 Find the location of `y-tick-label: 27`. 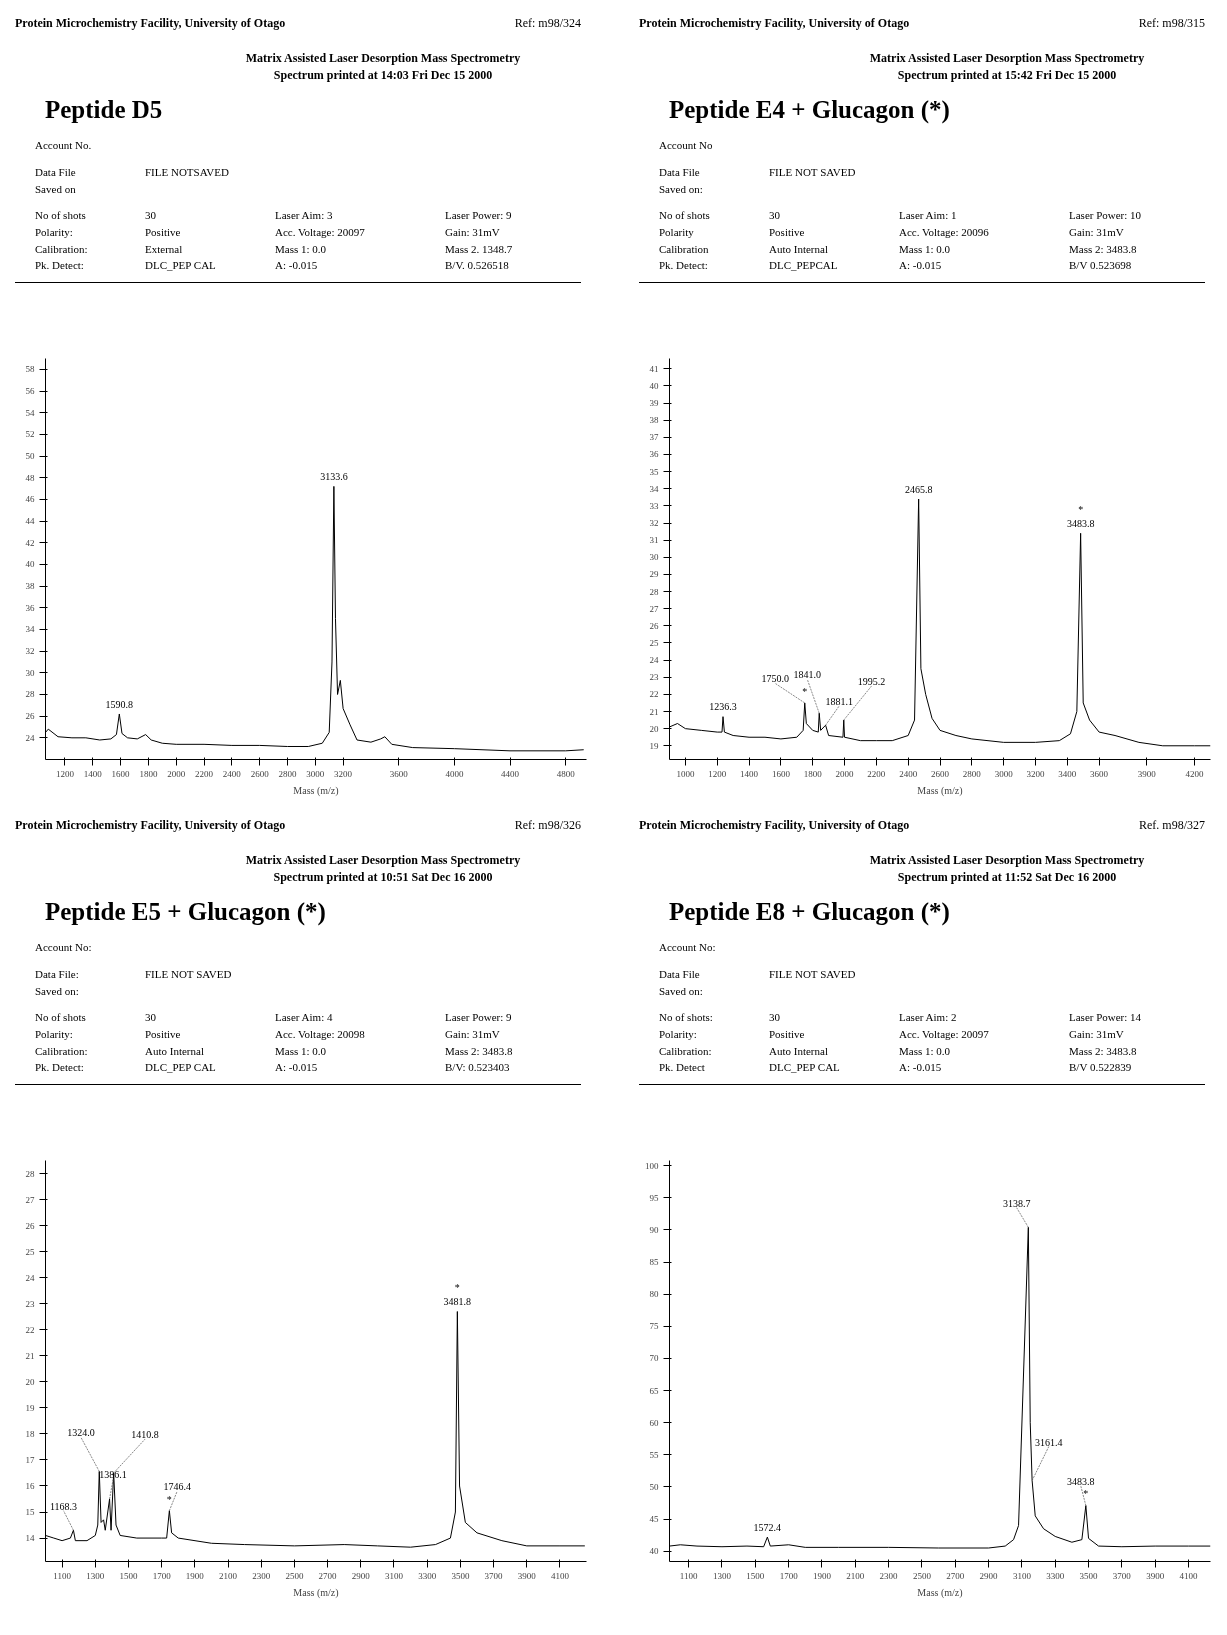

y-tick-label: 27 is located at coordinates (654, 608).